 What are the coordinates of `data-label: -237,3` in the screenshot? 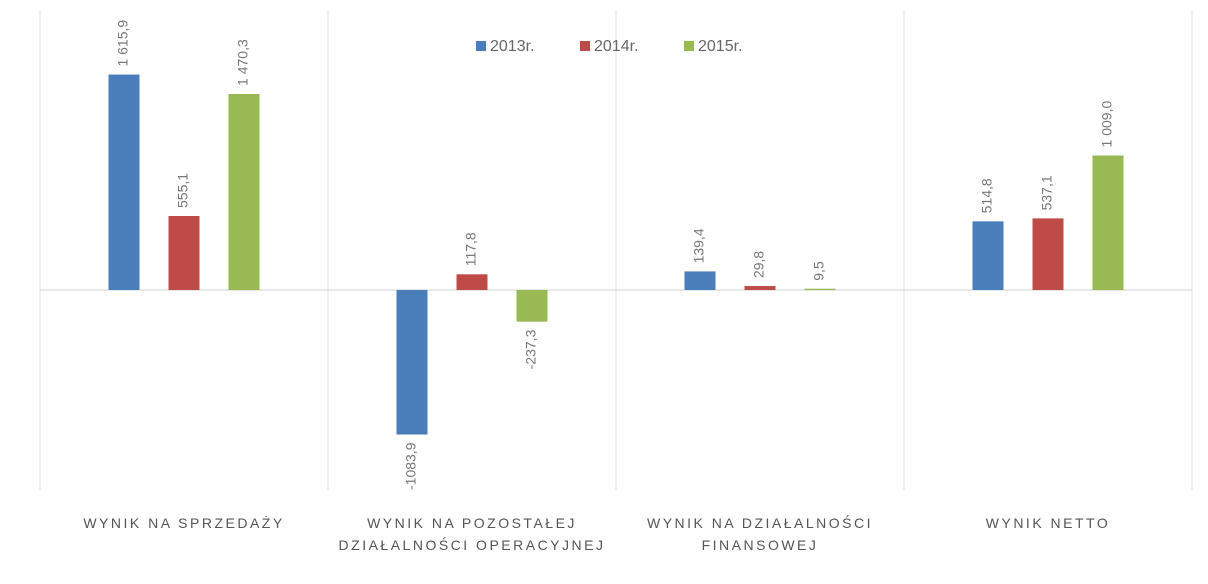 It's located at (531, 349).